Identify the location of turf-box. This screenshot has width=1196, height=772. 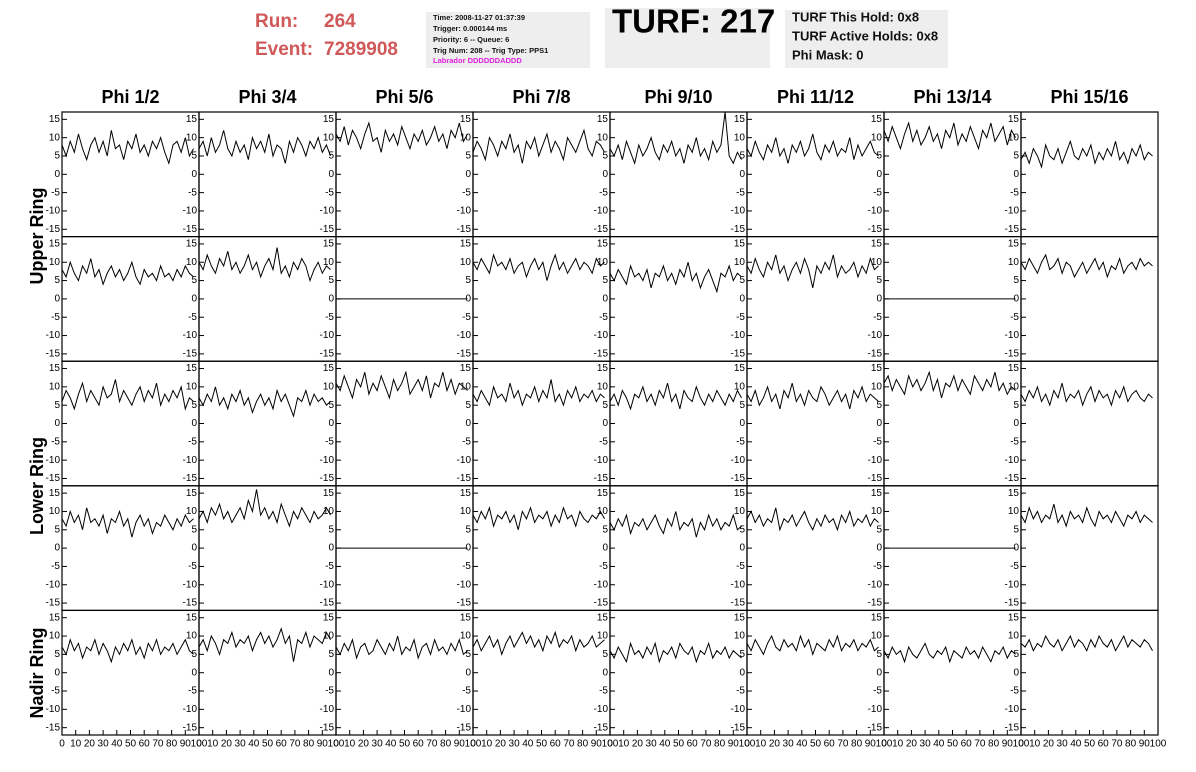
(687, 38).